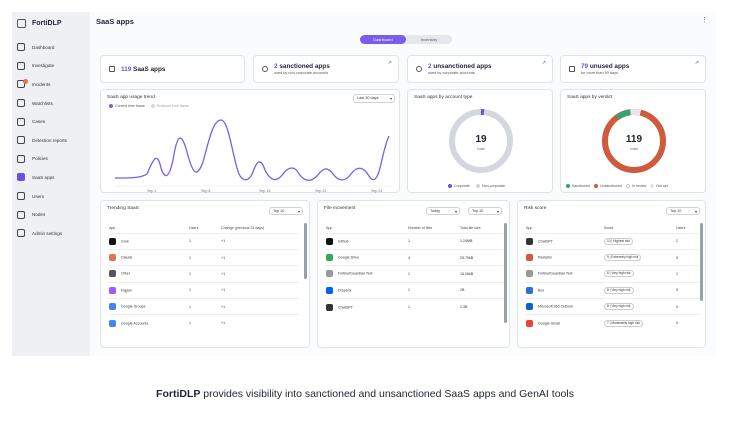  What do you see at coordinates (172, 69) in the screenshot?
I see `stat-card-saas-apps: 119 SaaS apps` at bounding box center [172, 69].